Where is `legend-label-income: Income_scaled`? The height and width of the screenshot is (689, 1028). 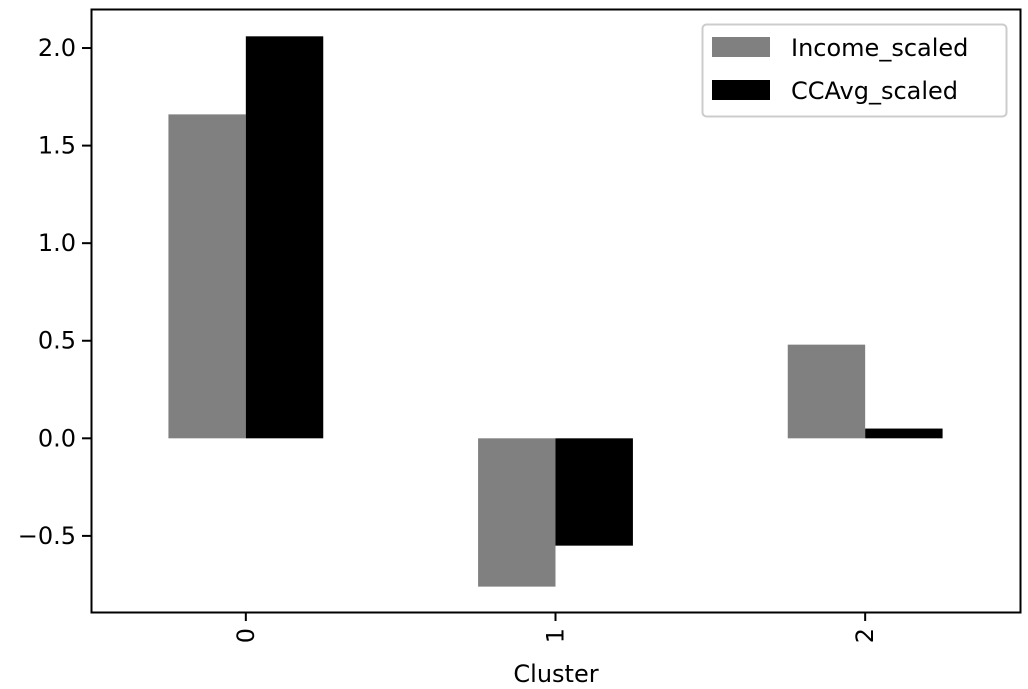 legend-label-income: Income_scaled is located at coordinates (879, 48).